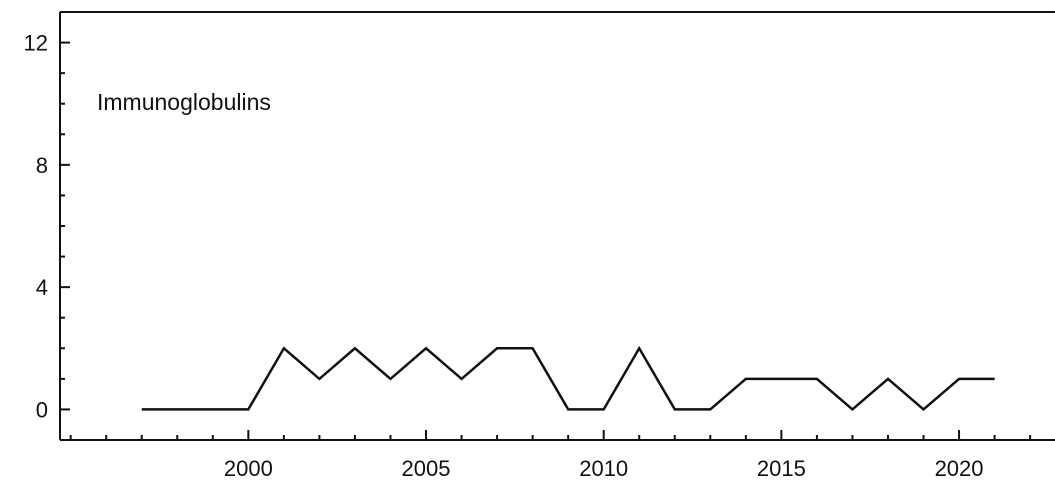 The width and height of the screenshot is (1055, 491). I want to click on series-layer, so click(568, 378).